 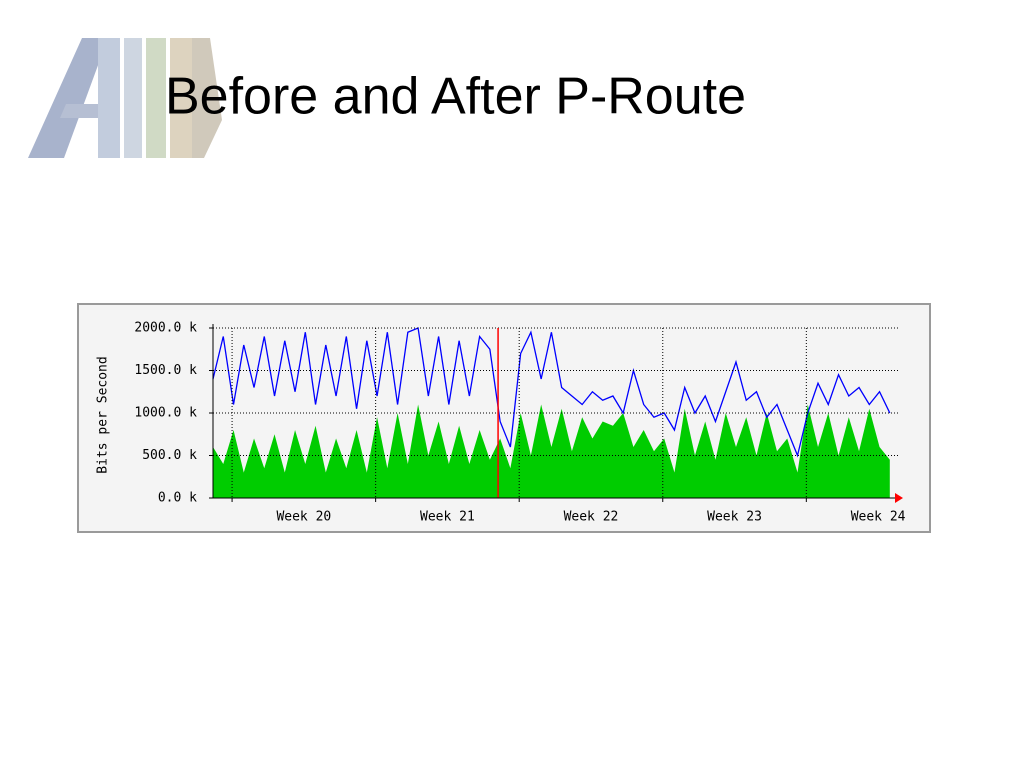 What do you see at coordinates (878, 517) in the screenshot?
I see `x-tick-label: Week 24` at bounding box center [878, 517].